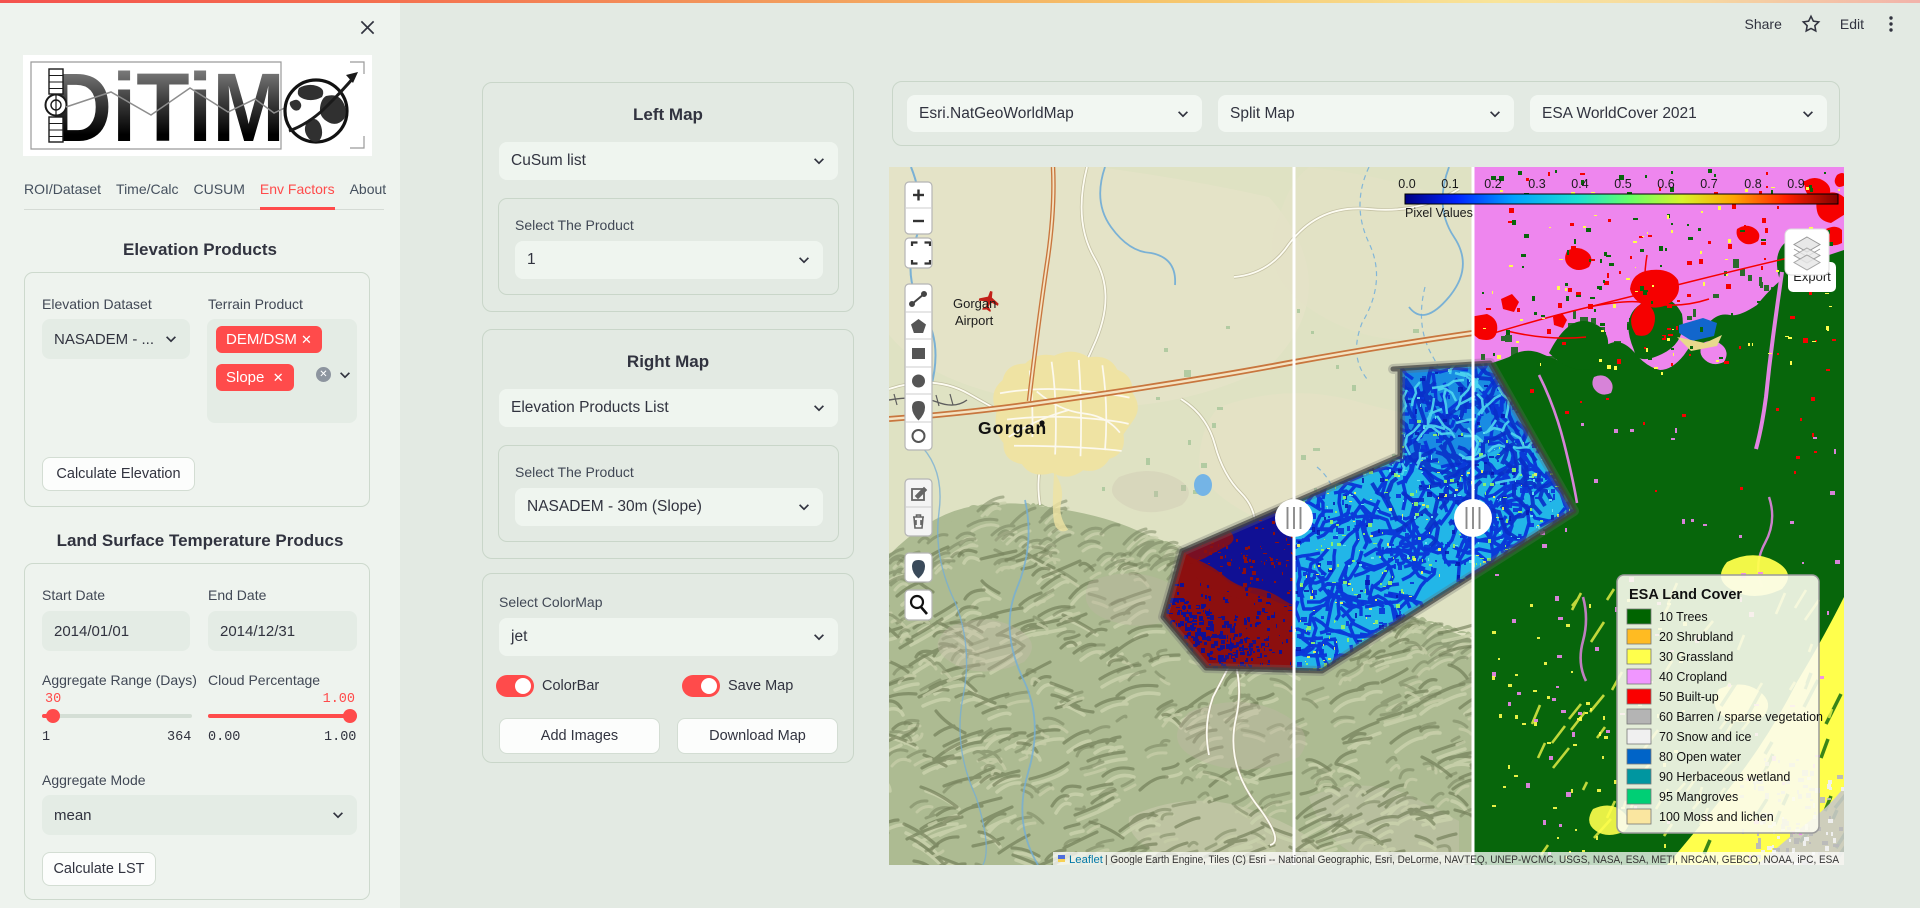  I want to click on svg-text: 0.6, so click(1665, 184).